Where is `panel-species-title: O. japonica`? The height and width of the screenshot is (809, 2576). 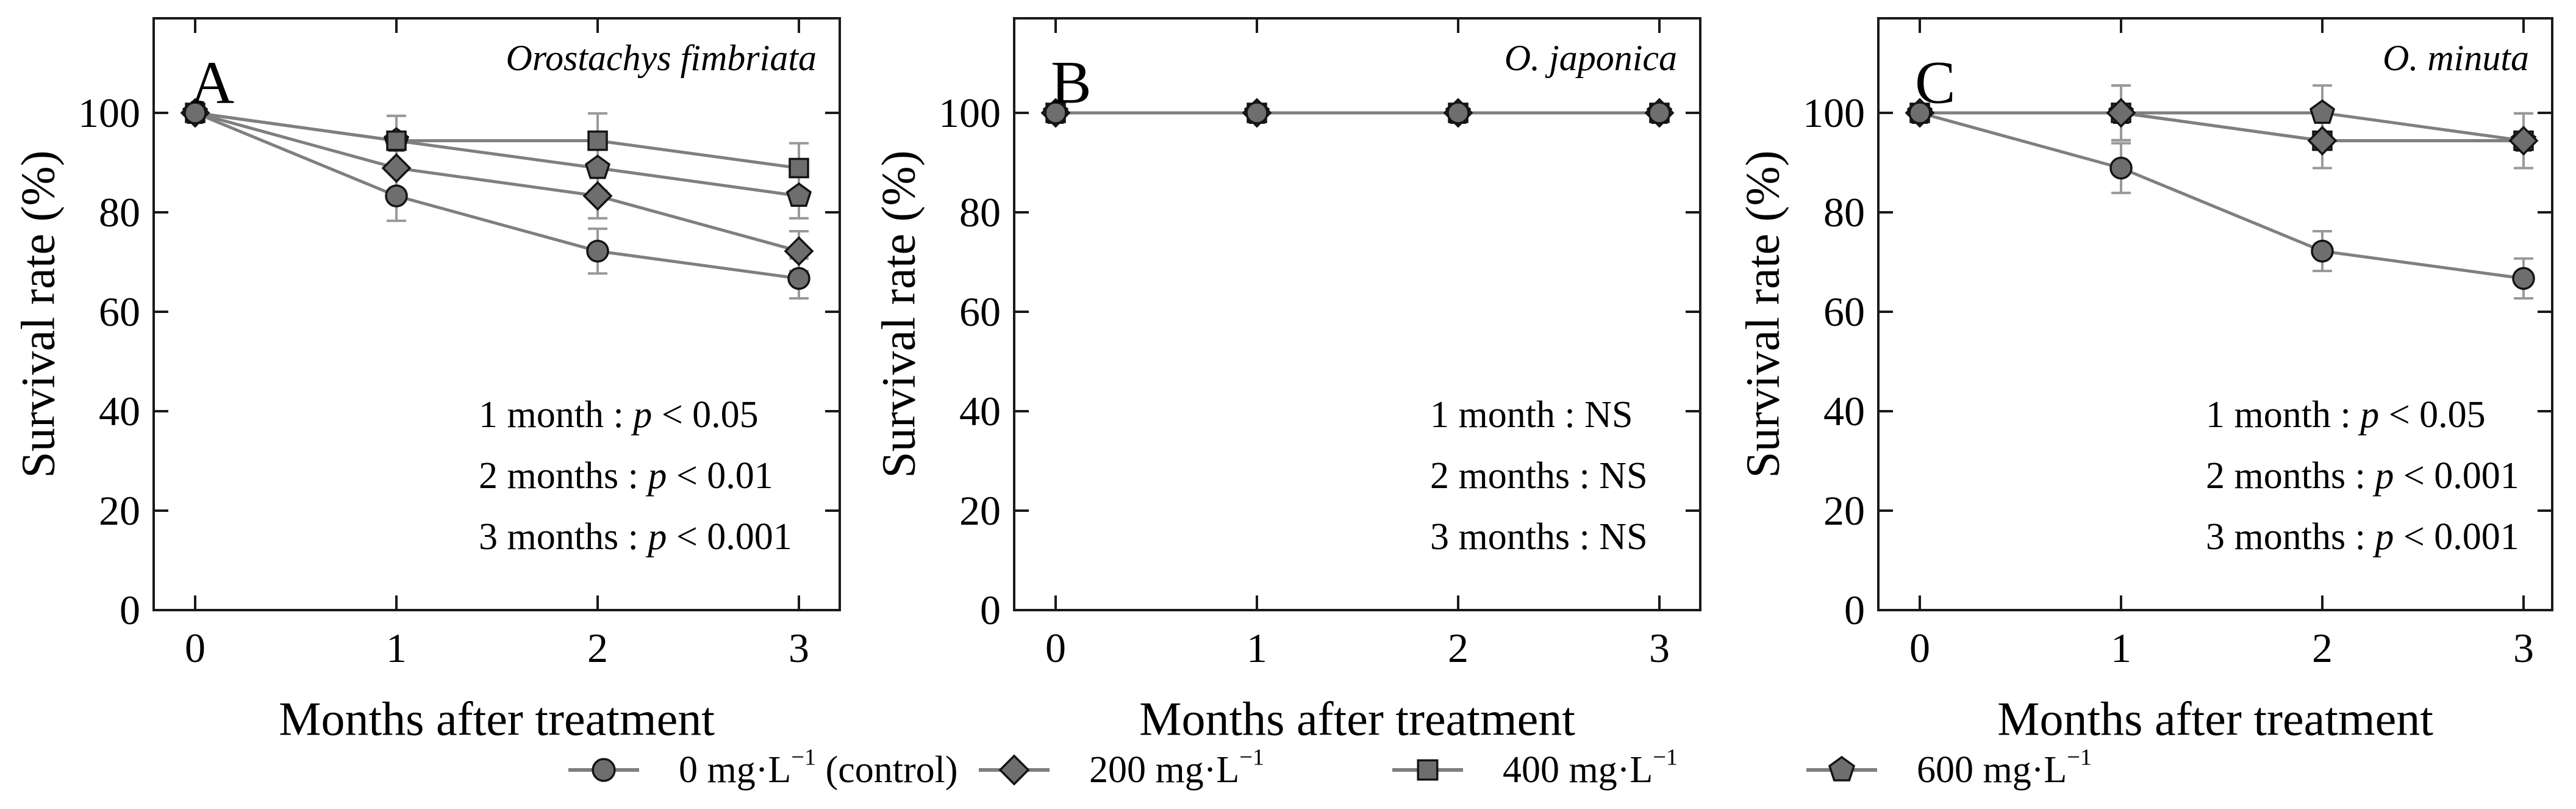
panel-species-title: O. japonica is located at coordinates (1590, 58).